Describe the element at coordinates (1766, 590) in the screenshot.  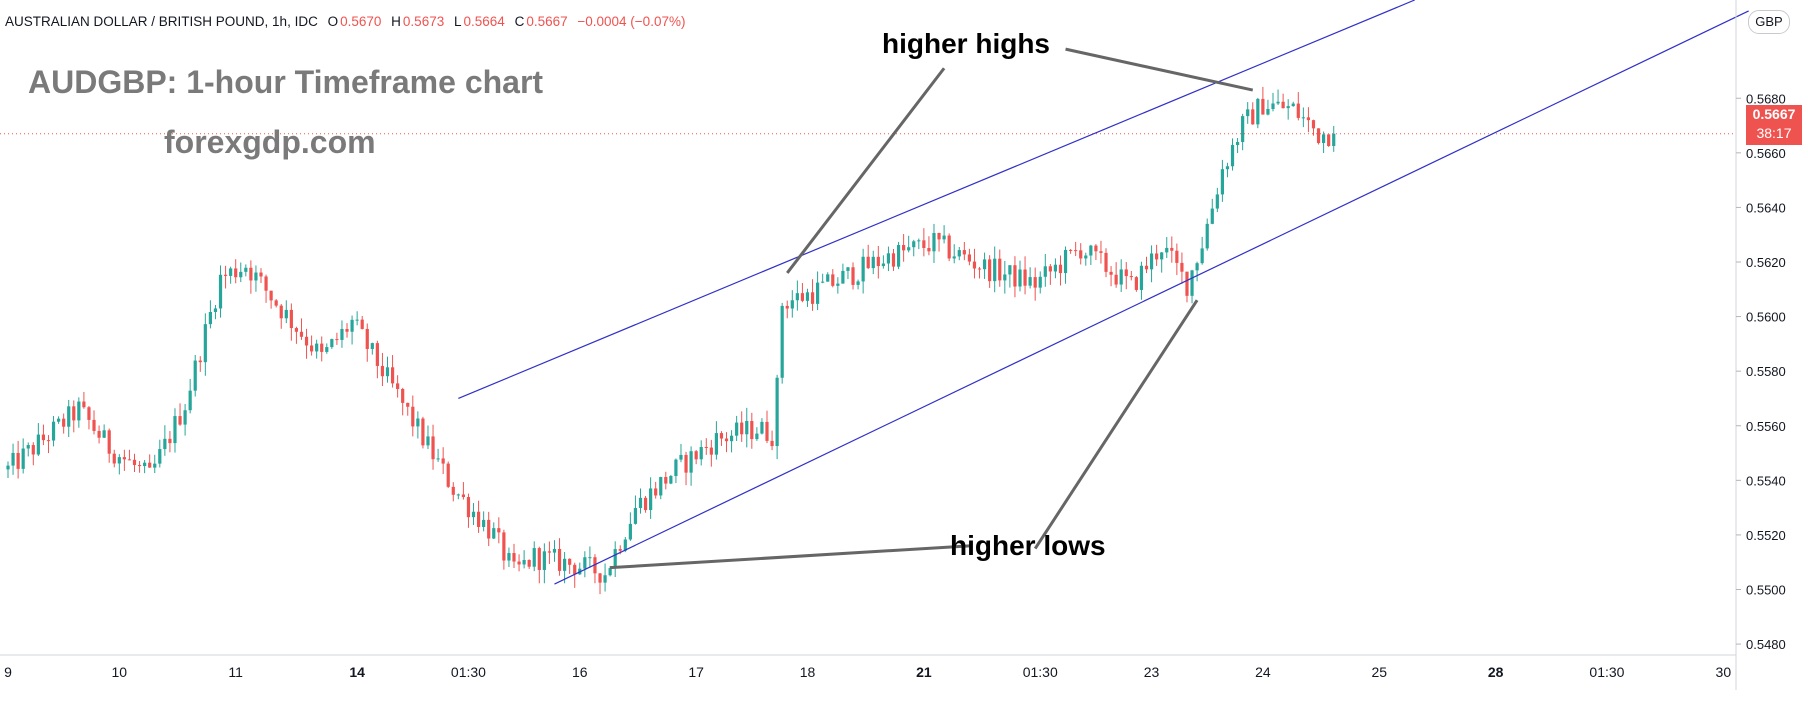
I see `y-tick-label: 0.5500` at that location.